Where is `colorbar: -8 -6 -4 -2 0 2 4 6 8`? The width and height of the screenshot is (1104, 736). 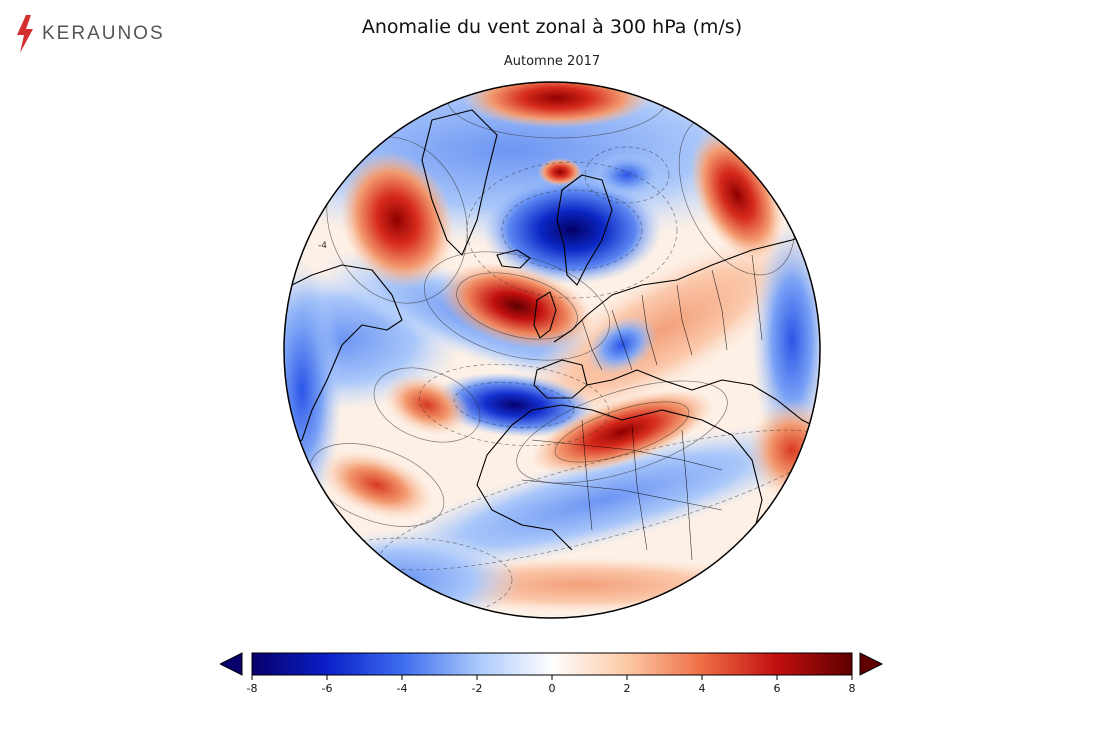 colorbar: -8 -6 -4 -2 0 2 4 6 8 is located at coordinates (552, 673).